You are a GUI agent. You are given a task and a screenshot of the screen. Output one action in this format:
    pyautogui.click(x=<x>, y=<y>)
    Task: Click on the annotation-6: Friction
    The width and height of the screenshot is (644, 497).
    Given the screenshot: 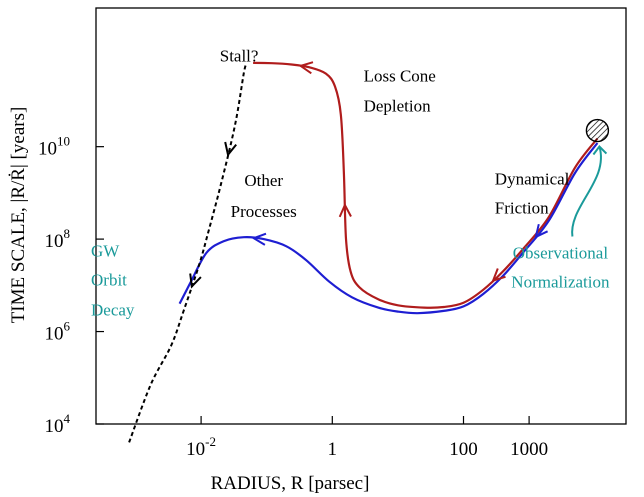 What is the action you would take?
    pyautogui.click(x=522, y=207)
    